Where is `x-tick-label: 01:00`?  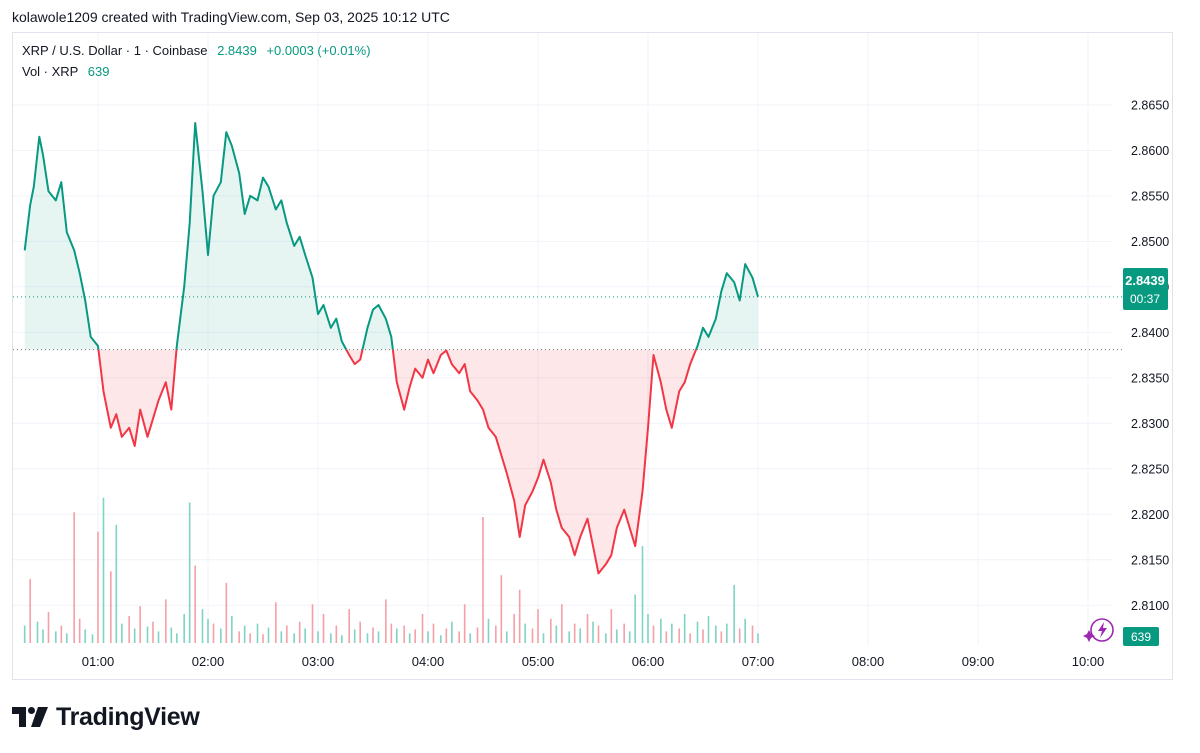
x-tick-label: 01:00 is located at coordinates (98, 661).